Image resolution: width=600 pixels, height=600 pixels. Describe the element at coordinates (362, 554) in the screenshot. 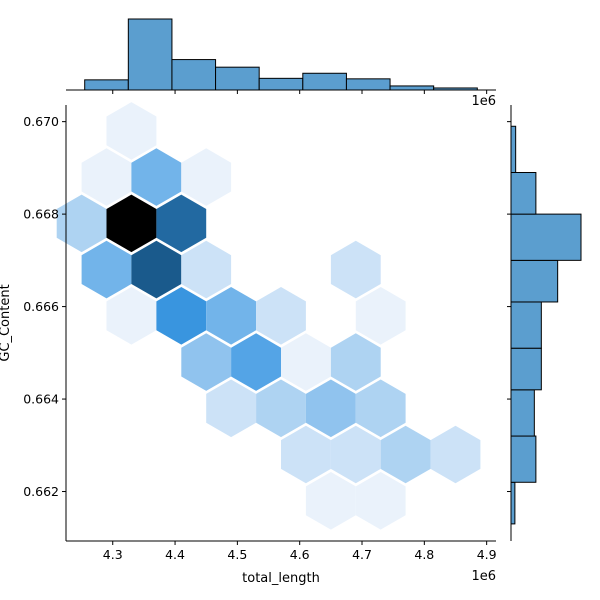

I see `x-tick-label: 4.7` at that location.